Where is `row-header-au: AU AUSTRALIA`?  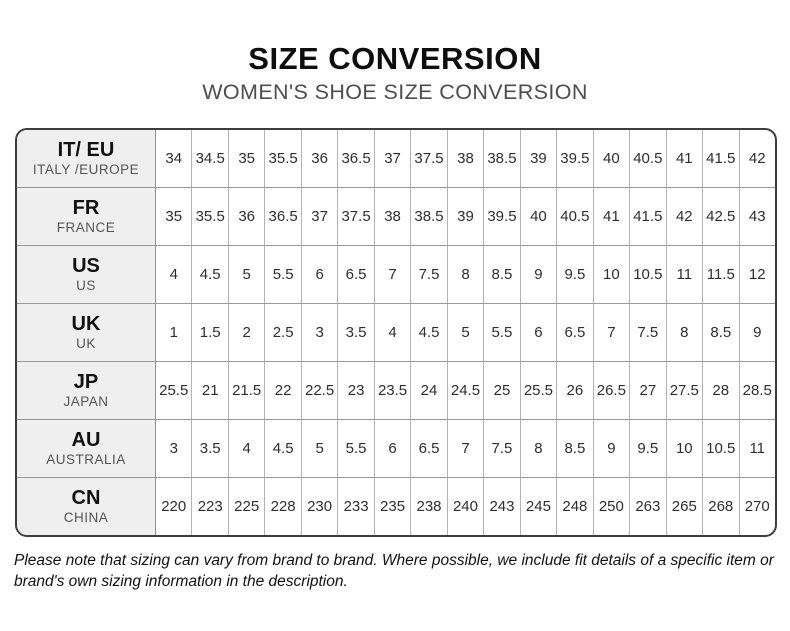
row-header-au: AU AUSTRALIA is located at coordinates (86, 448).